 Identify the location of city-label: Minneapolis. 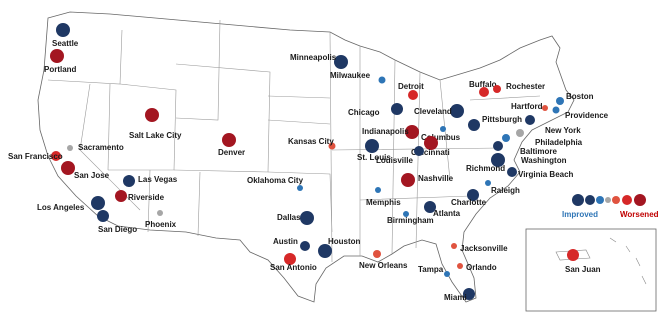
(313, 57).